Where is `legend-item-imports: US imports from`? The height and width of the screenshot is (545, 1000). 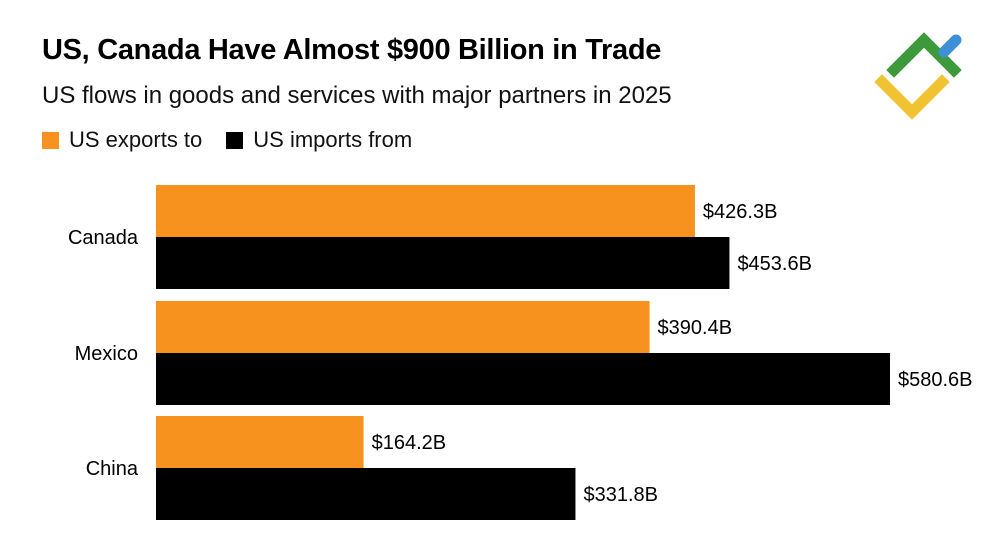 legend-item-imports: US imports from is located at coordinates (319, 140).